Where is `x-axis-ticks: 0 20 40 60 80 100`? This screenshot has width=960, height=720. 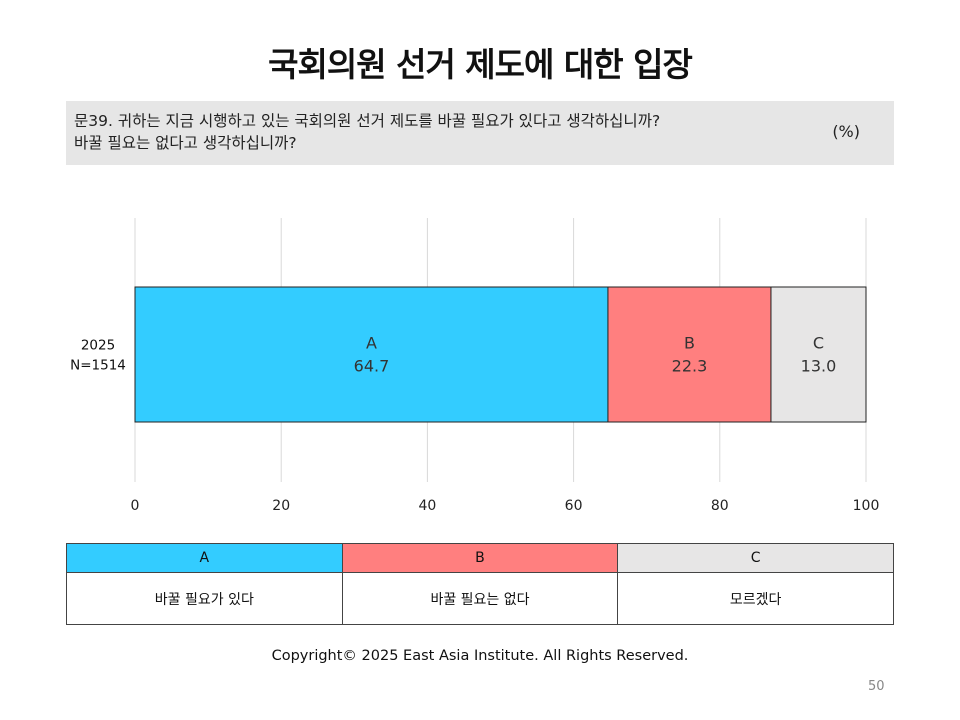 x-axis-ticks: 0 20 40 60 80 100 is located at coordinates (505, 506).